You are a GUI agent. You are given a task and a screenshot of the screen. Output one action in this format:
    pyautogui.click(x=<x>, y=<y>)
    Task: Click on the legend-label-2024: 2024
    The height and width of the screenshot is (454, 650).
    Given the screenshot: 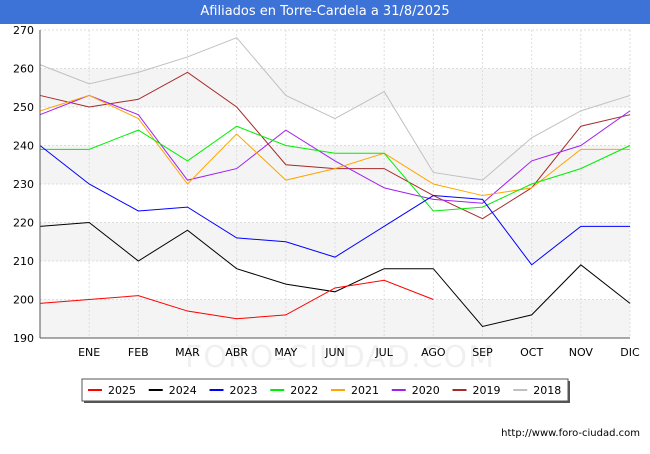 What is the action you would take?
    pyautogui.click(x=183, y=390)
    